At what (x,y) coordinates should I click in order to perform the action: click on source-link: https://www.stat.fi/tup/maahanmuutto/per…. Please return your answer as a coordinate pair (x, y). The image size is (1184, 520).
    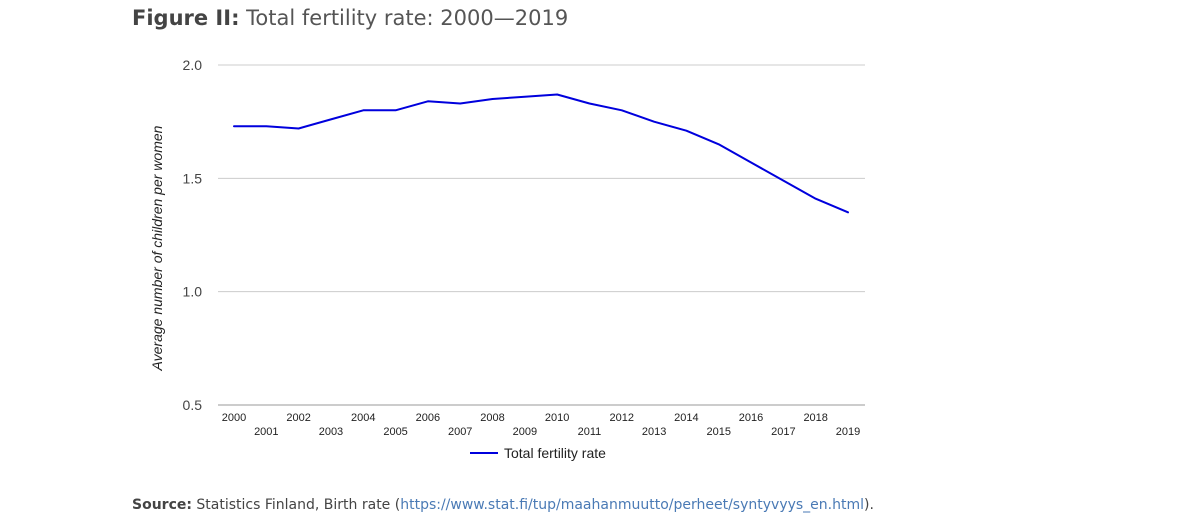
    Looking at the image, I should click on (632, 505).